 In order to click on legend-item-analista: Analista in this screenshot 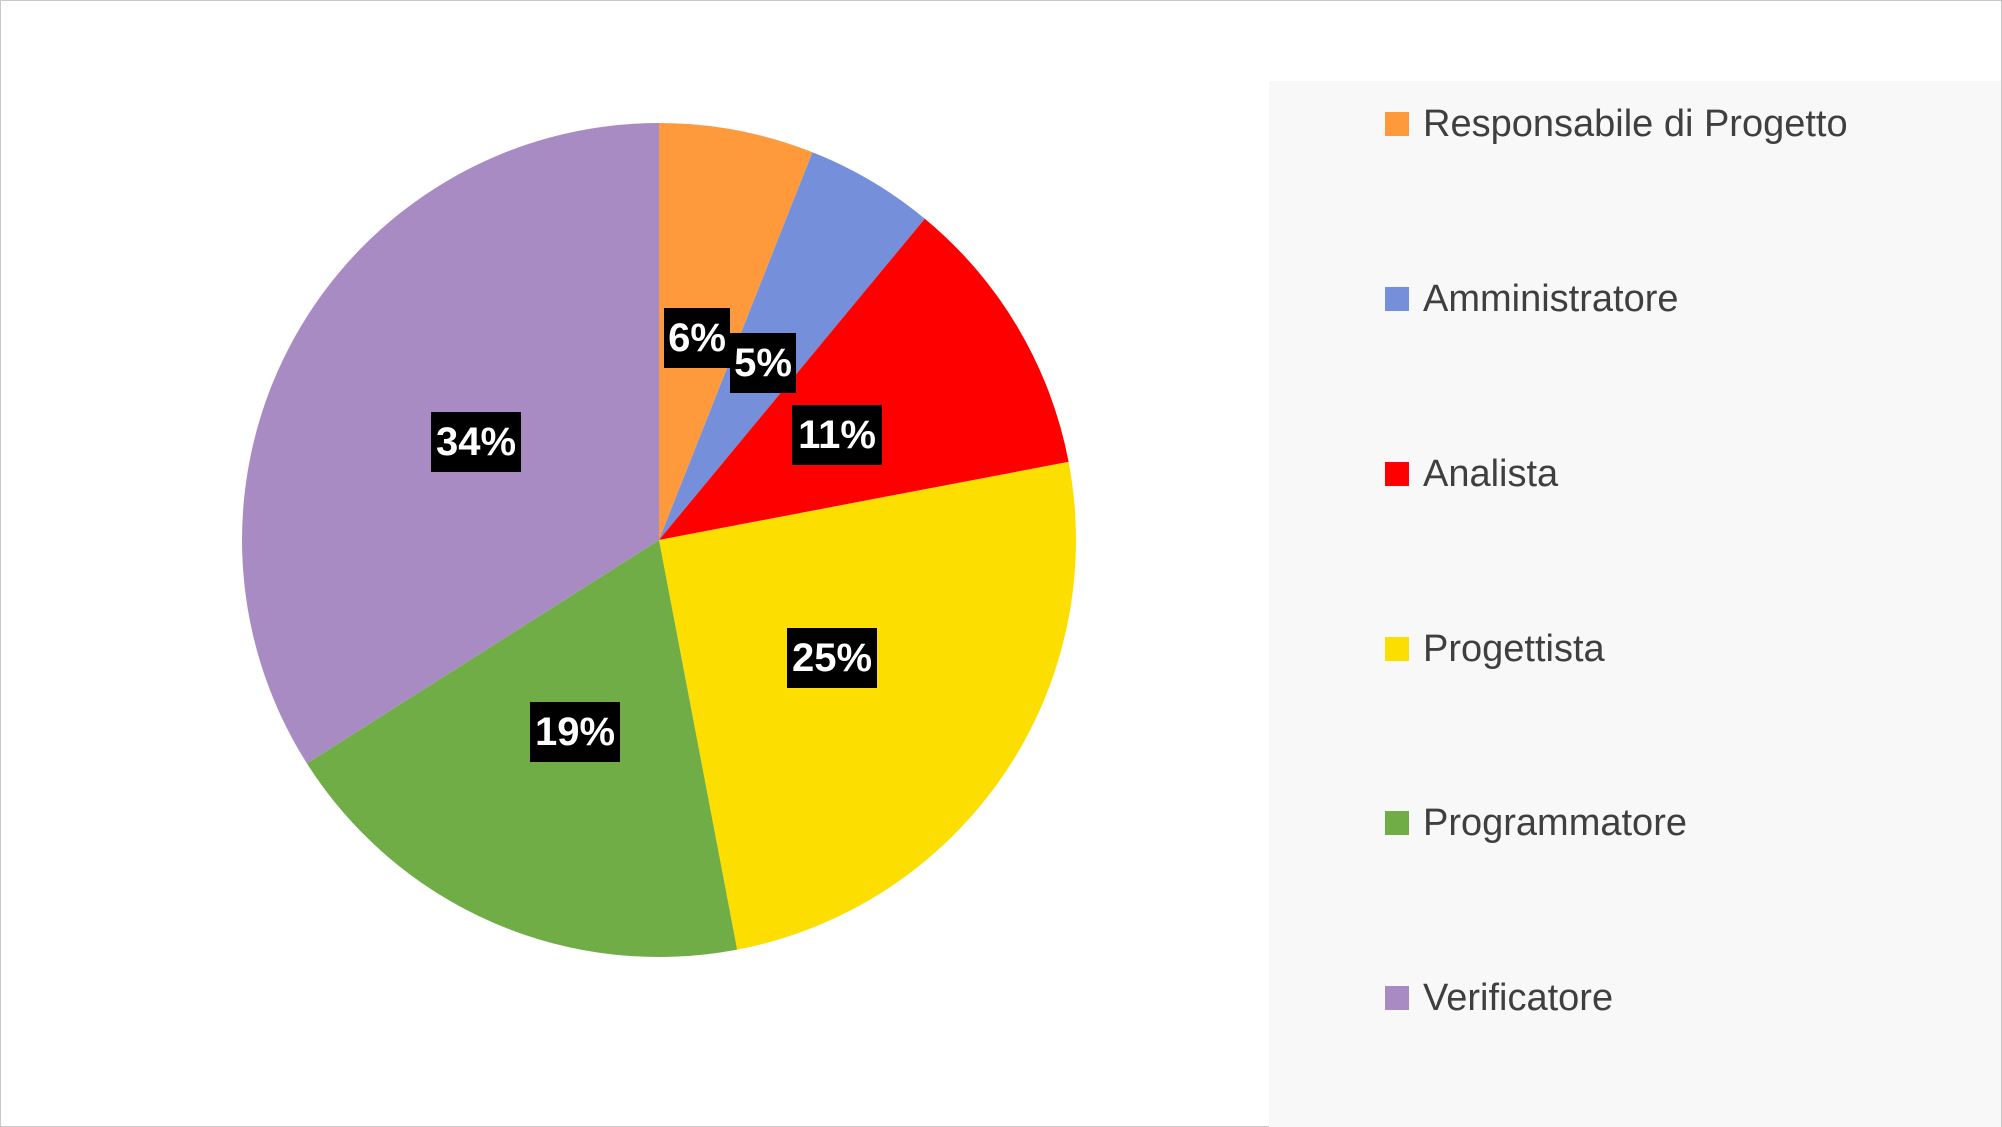, I will do `click(1471, 474)`.